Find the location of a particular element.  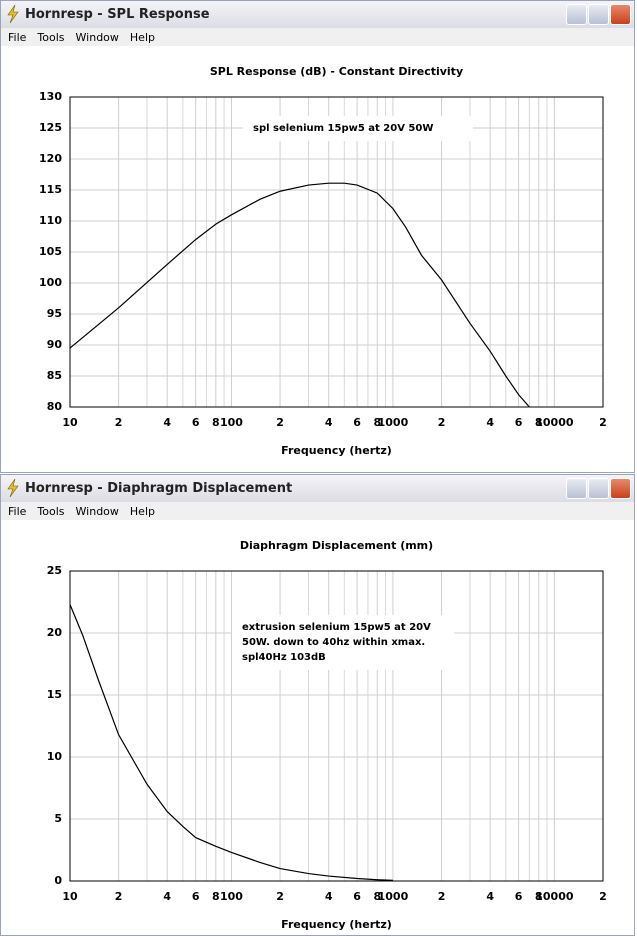

window-title: Hornresp - Diaphragm Displacement is located at coordinates (159, 488).